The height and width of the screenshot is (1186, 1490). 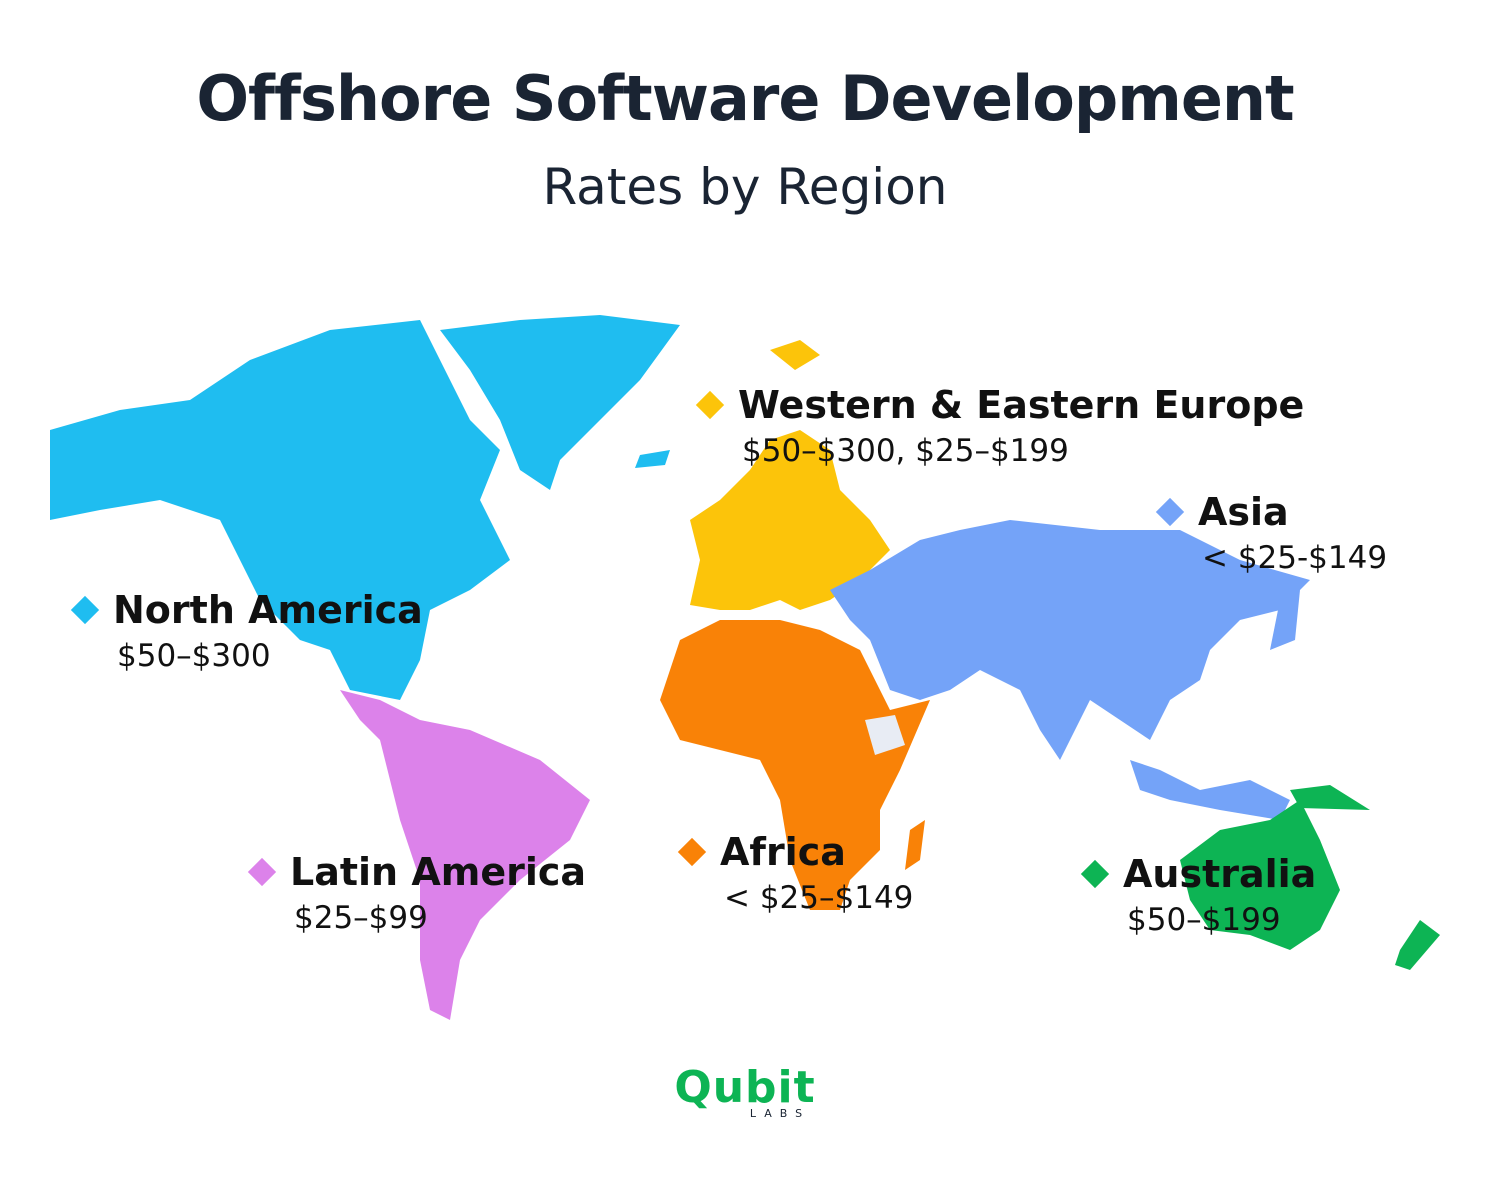 I want to click on region-label: Asia < $25-$149, so click(x=1271, y=533).